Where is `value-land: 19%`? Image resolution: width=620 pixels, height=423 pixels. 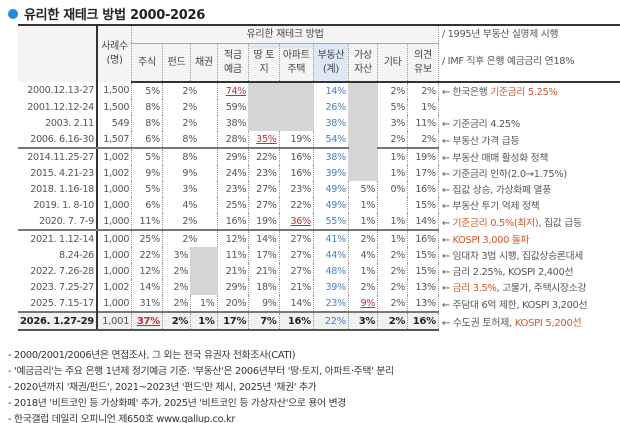
value-land: 19% is located at coordinates (264, 221).